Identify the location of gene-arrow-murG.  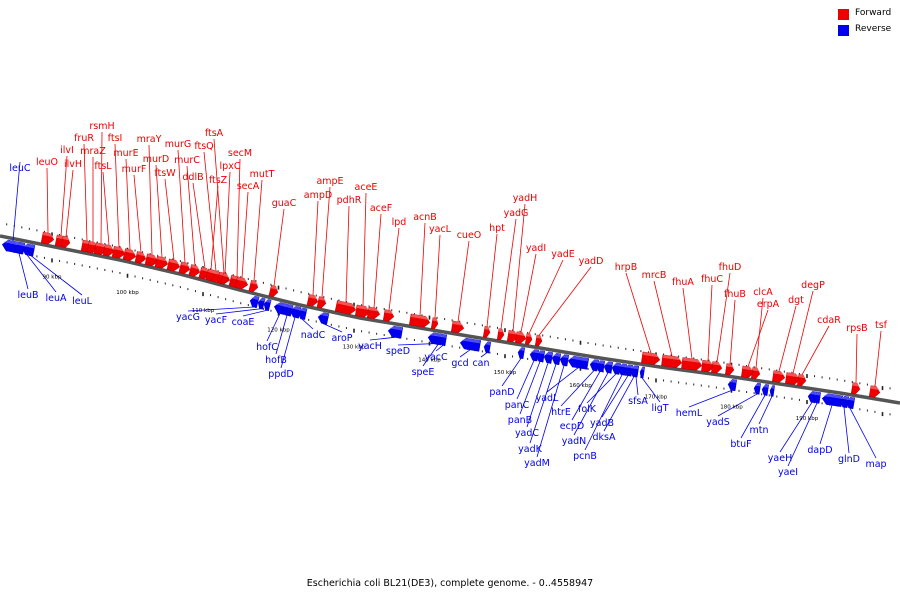
(184, 267).